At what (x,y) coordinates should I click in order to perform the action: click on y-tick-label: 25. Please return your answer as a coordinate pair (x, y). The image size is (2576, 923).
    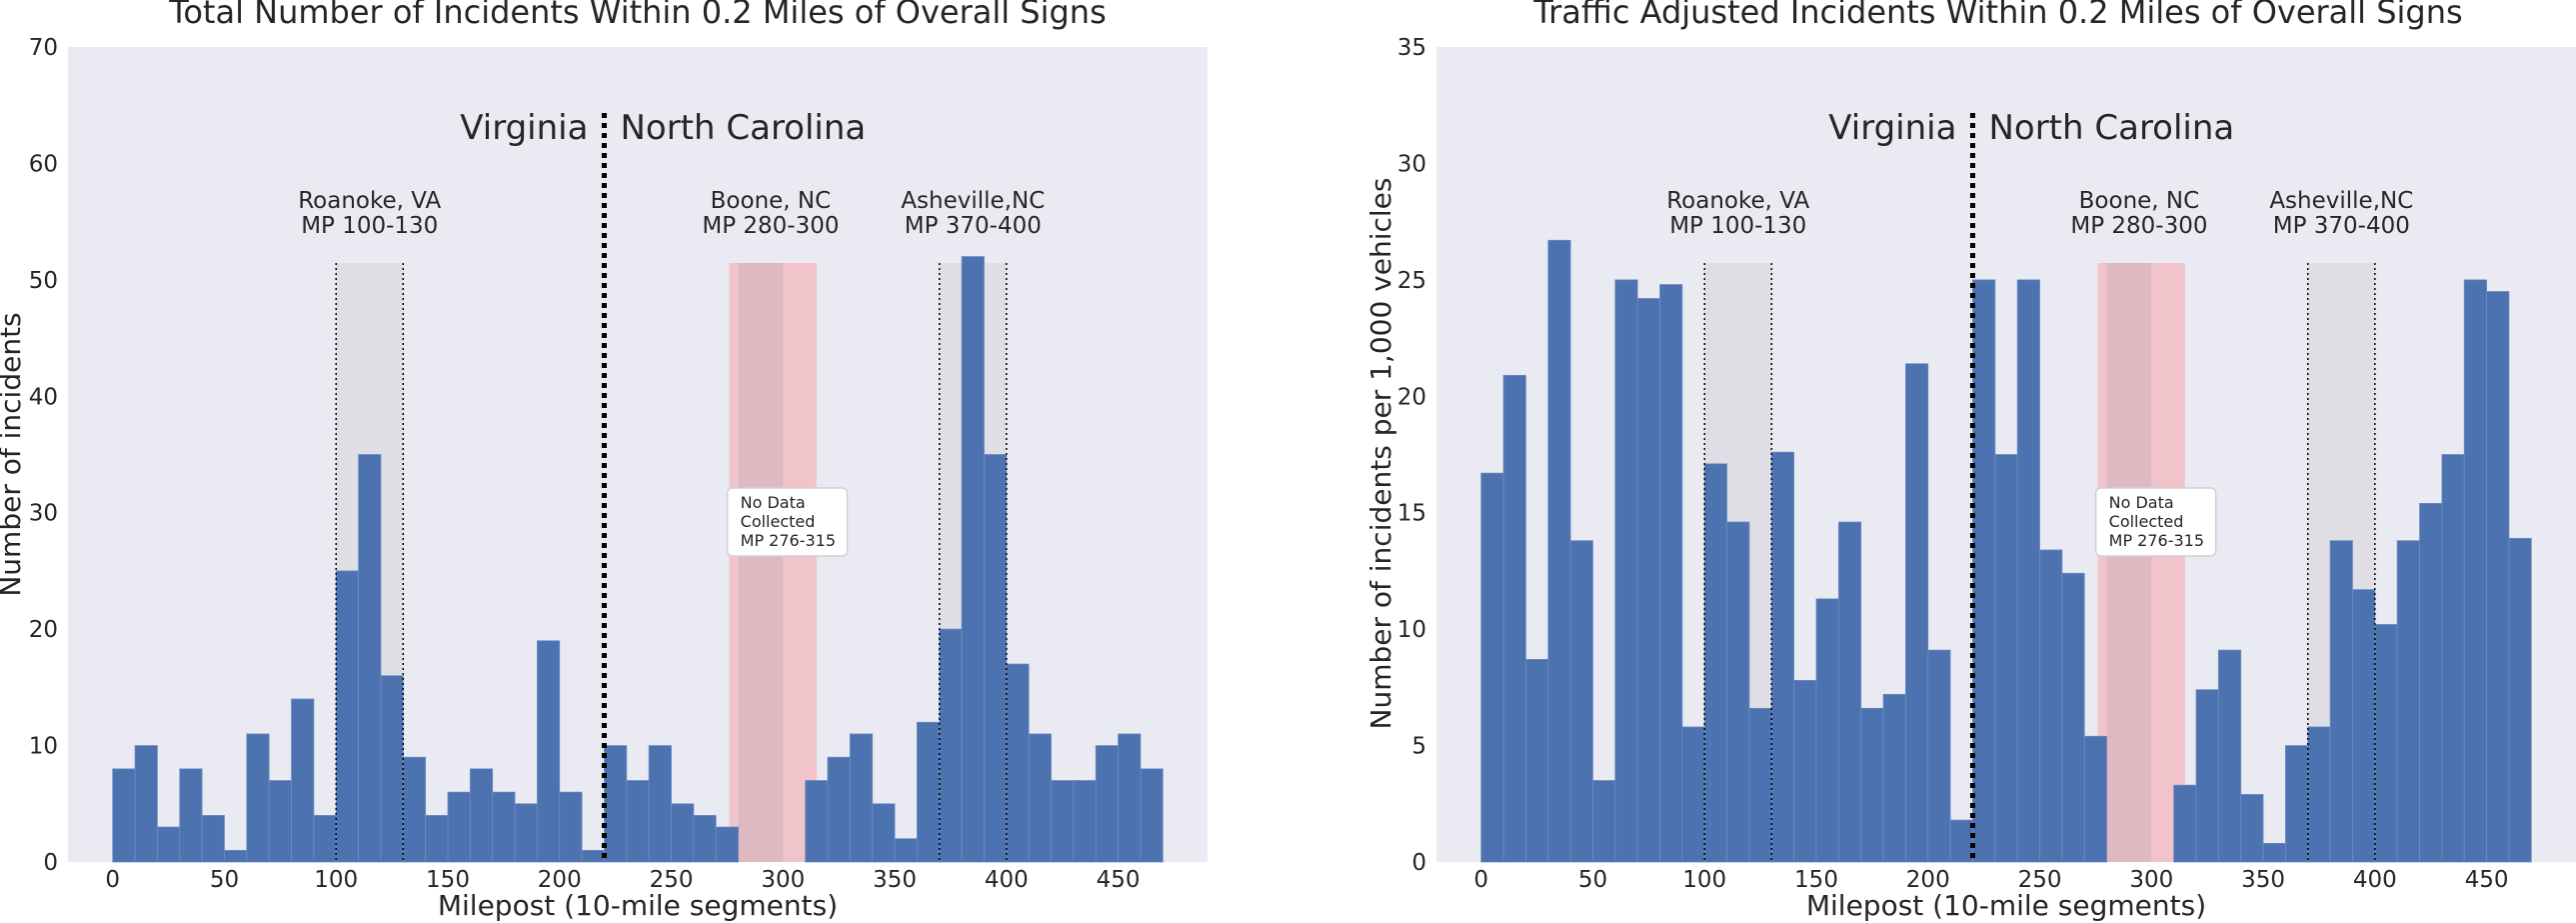
    Looking at the image, I should click on (1411, 281).